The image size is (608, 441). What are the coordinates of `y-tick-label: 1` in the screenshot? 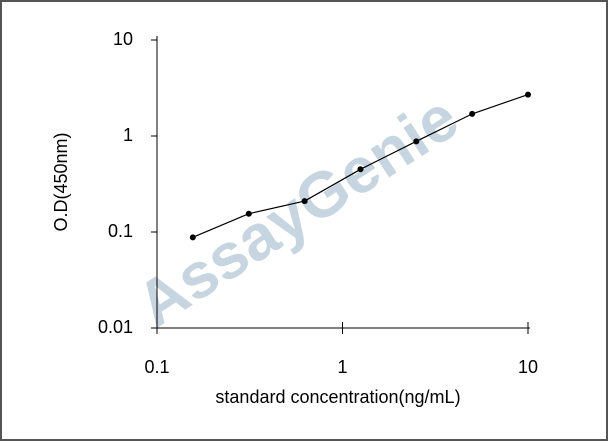 It's located at (128, 135).